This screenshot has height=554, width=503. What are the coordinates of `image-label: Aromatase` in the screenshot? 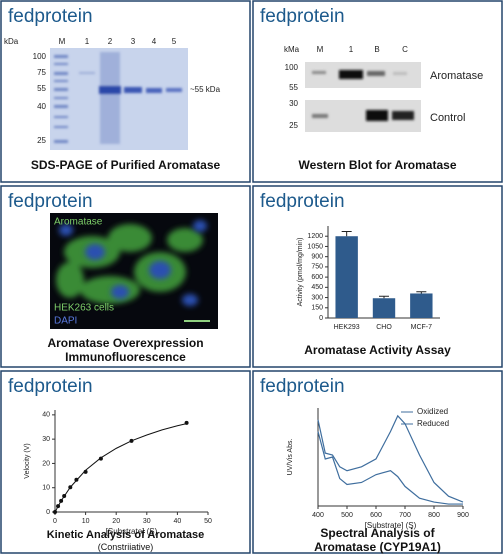 It's located at (78, 222).